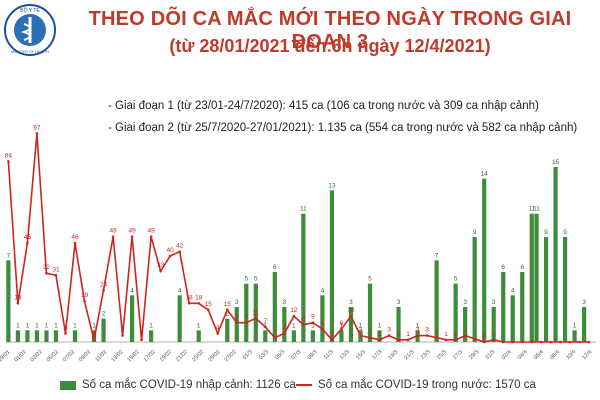 The image size is (600, 400). What do you see at coordinates (313, 355) in the screenshot?
I see `x-tick-label-19: 09/3` at bounding box center [313, 355].